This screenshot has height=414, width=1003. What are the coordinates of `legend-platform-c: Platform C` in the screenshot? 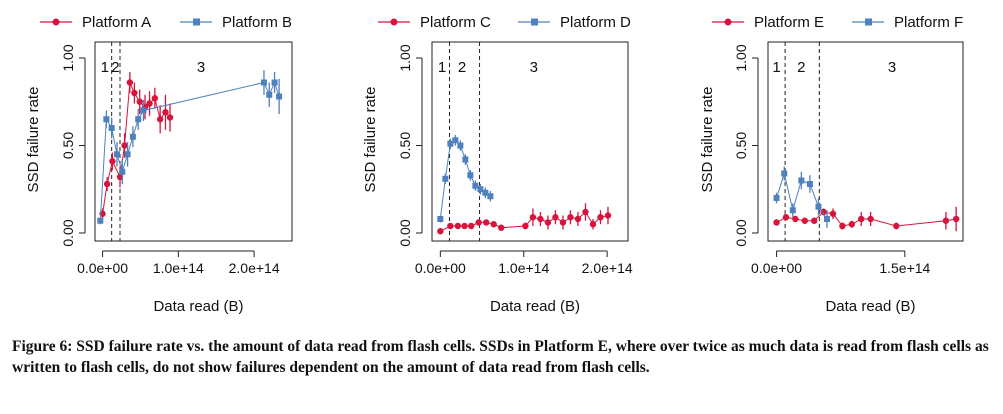 It's located at (434, 22).